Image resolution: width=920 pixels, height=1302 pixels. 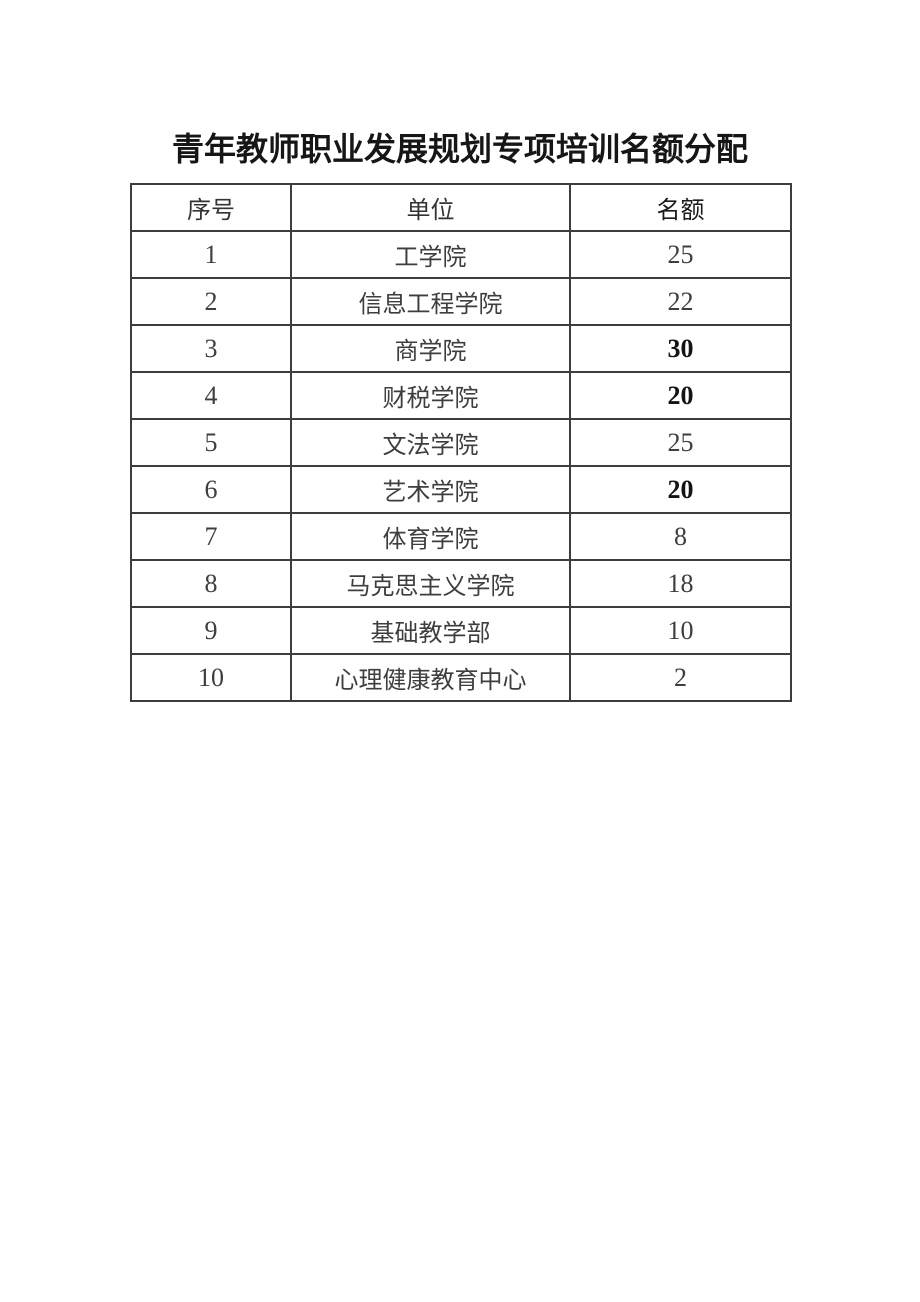 What do you see at coordinates (430, 677) in the screenshot?
I see `cell-unit: 心理健康教育中心` at bounding box center [430, 677].